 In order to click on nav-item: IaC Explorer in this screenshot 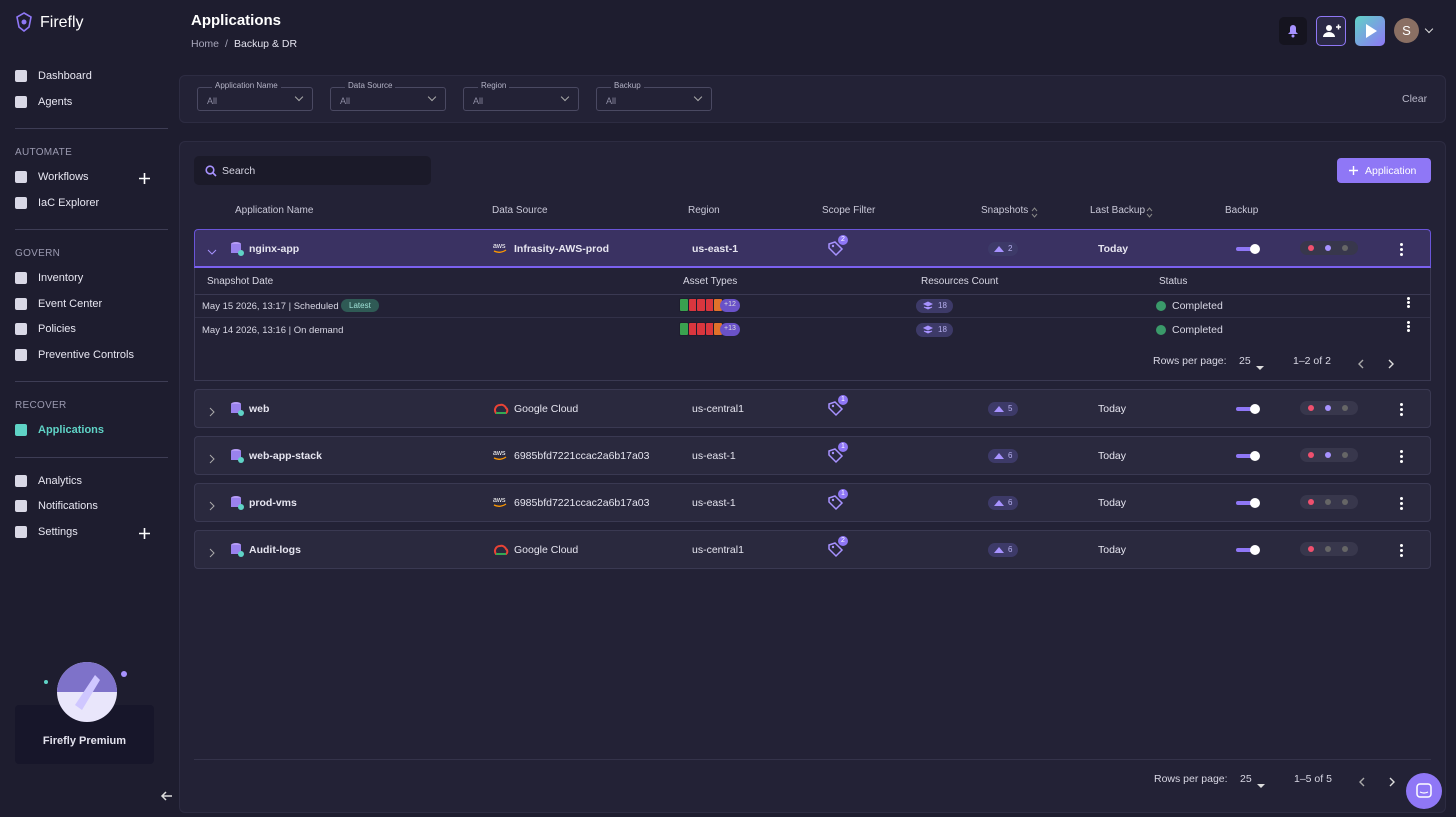, I will do `click(69, 202)`.